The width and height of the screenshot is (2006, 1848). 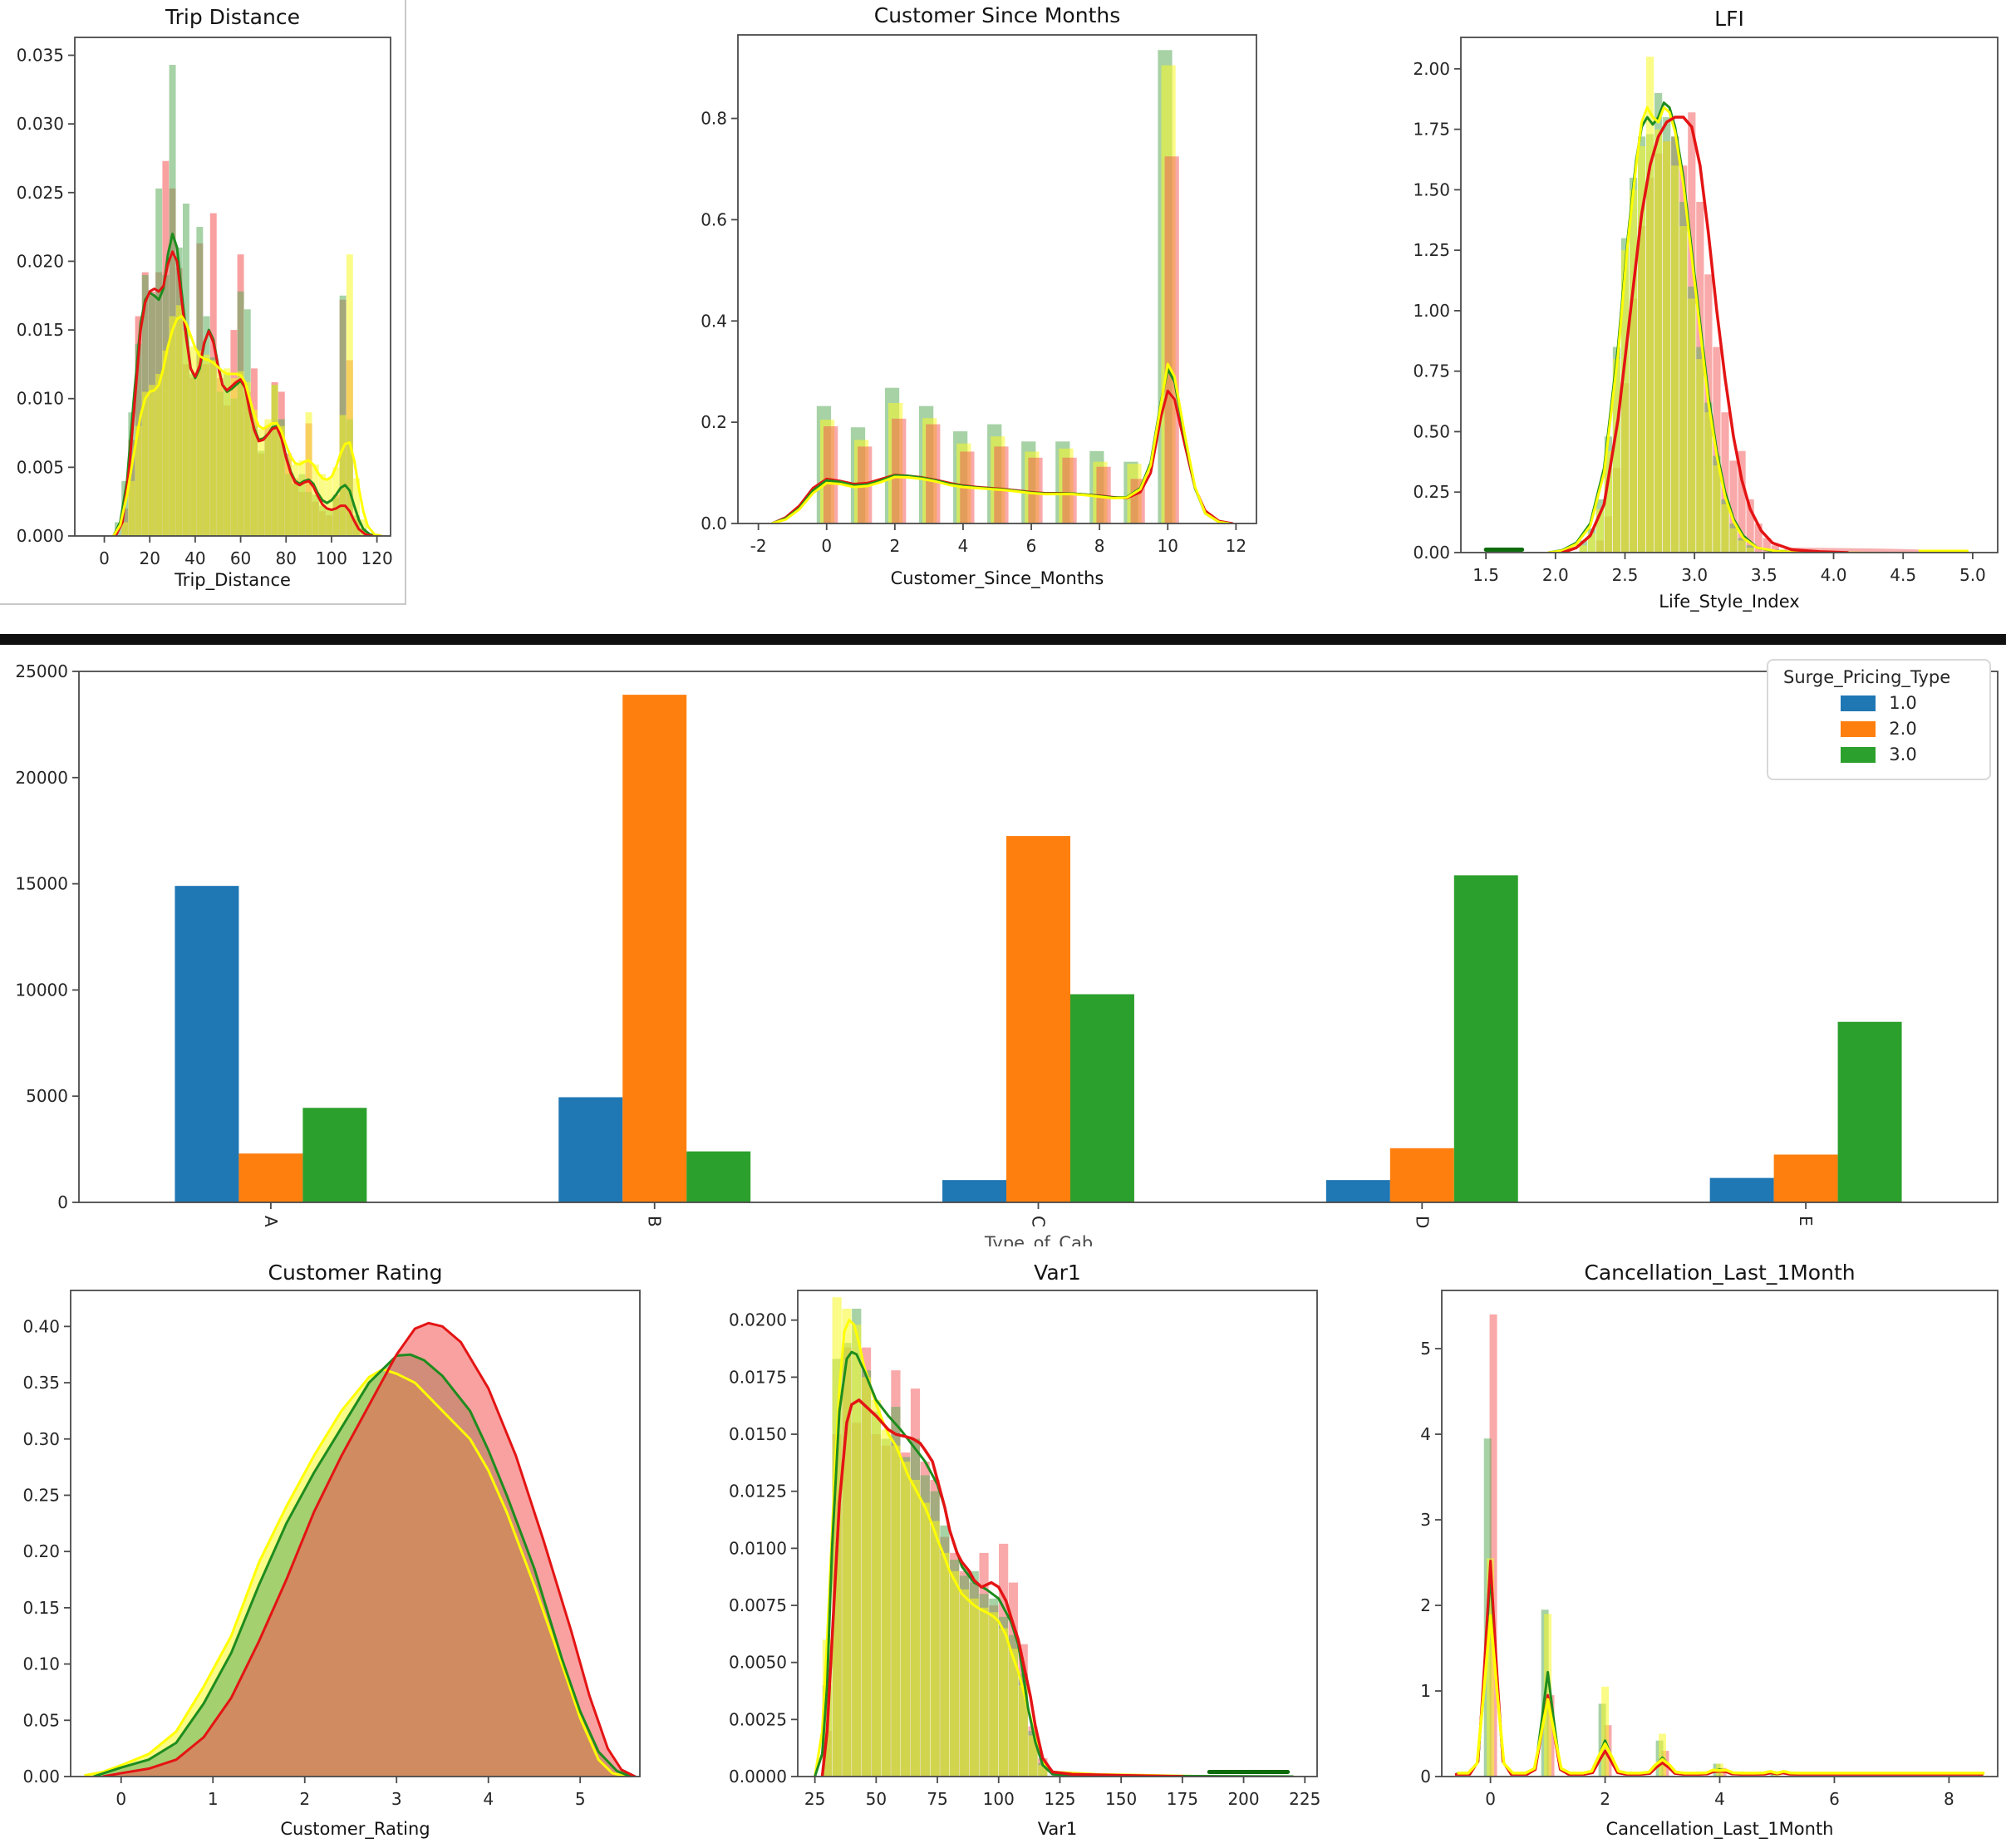 What do you see at coordinates (758, 1663) in the screenshot?
I see `svg-text: 0.0050` at bounding box center [758, 1663].